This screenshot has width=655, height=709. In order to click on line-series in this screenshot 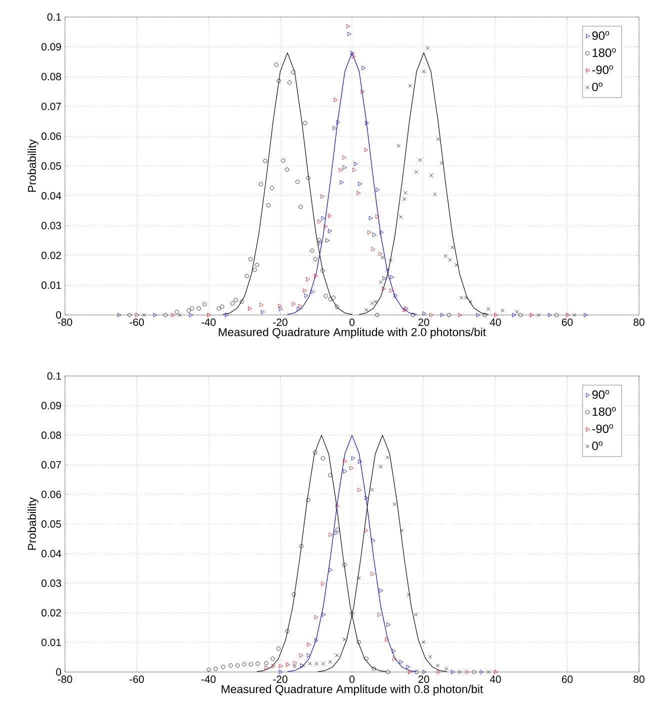, I will do `click(352, 553)`.